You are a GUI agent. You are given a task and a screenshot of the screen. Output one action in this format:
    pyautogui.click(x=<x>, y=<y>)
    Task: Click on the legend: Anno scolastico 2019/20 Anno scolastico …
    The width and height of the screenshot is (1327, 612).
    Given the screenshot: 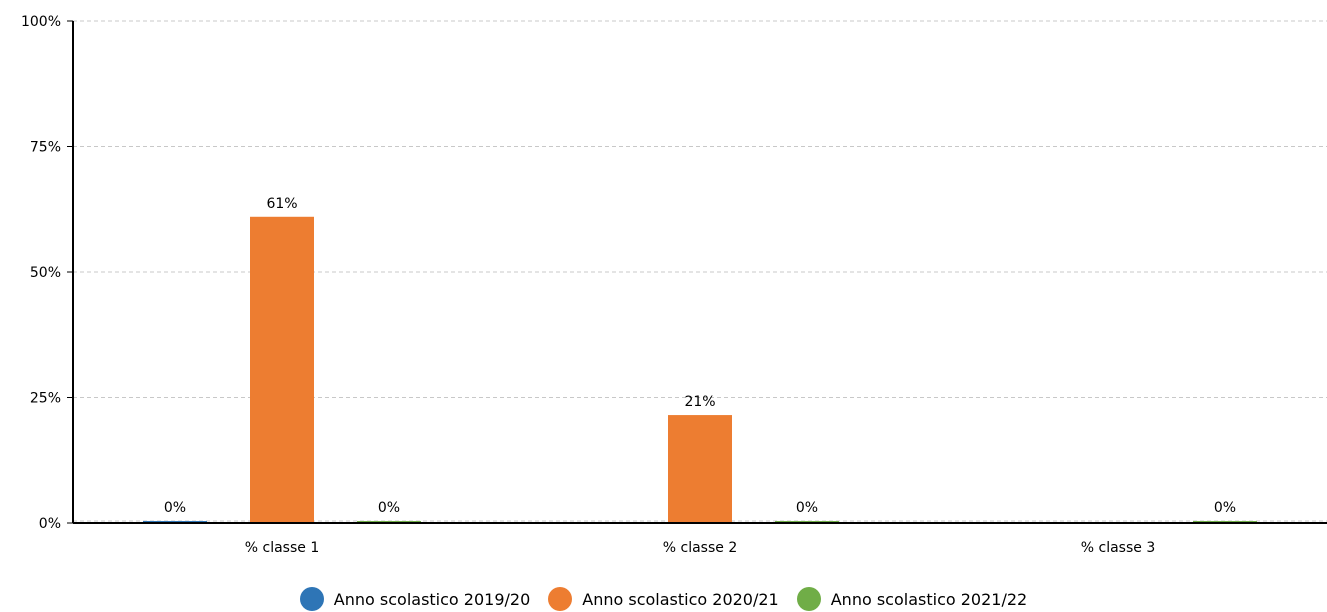 What is the action you would take?
    pyautogui.click(x=663, y=599)
    